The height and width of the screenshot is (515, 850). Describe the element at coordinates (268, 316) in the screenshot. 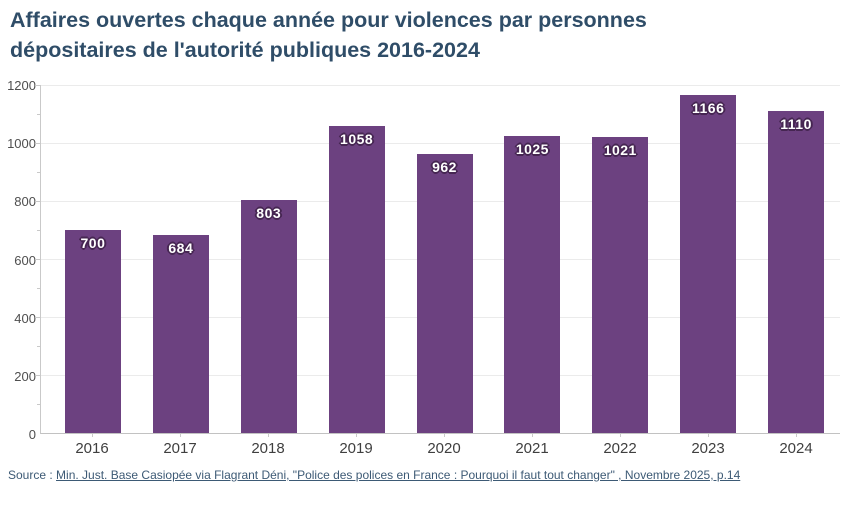

I see `bar-2018: 803` at that location.